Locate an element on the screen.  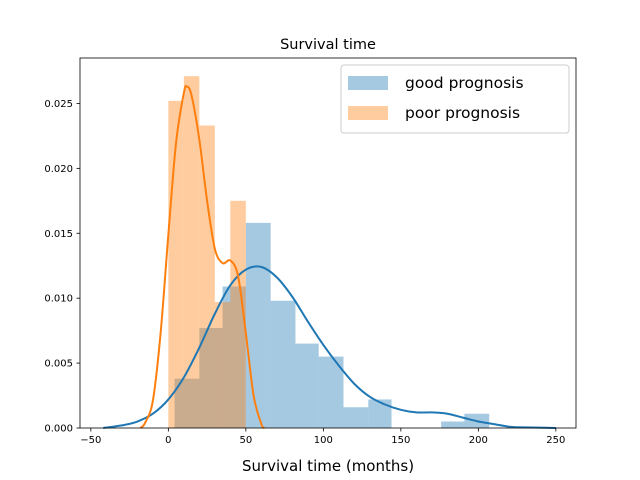
legend-swatch-poor-prognosis is located at coordinates (368, 113).